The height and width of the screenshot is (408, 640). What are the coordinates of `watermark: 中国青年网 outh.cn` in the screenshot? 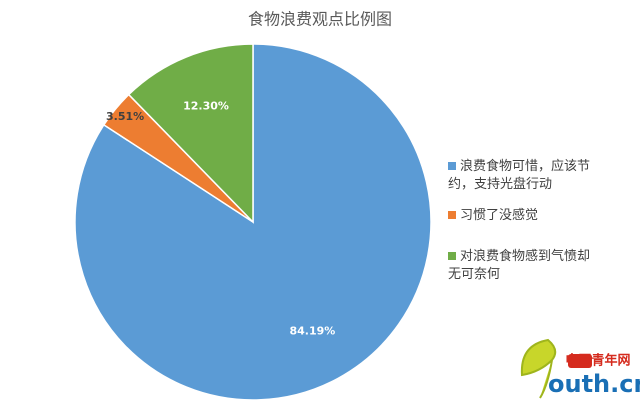 It's located at (580, 368).